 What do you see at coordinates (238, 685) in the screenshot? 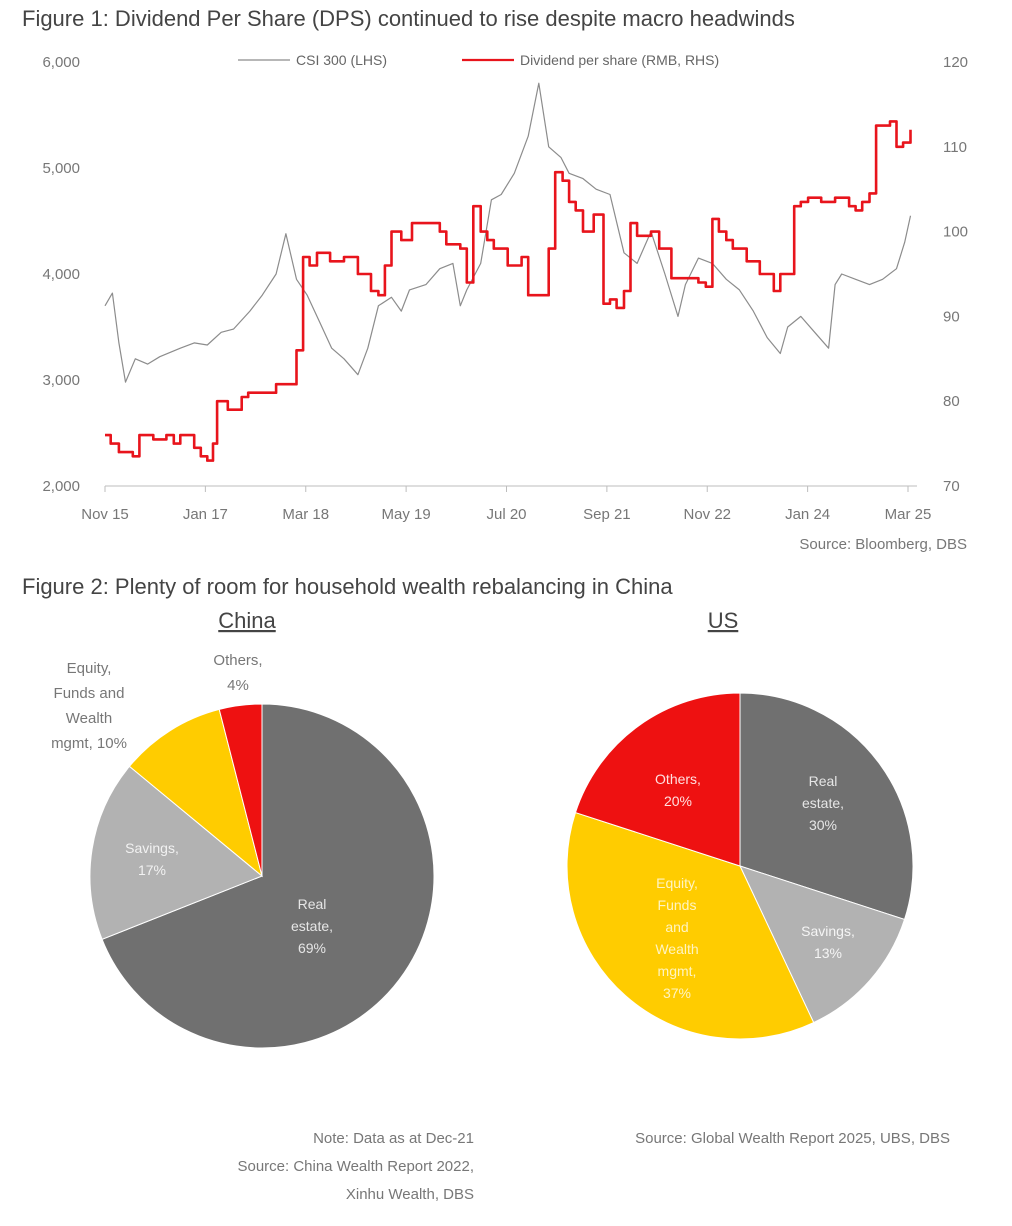
I see `china-label-others: 4%` at bounding box center [238, 685].